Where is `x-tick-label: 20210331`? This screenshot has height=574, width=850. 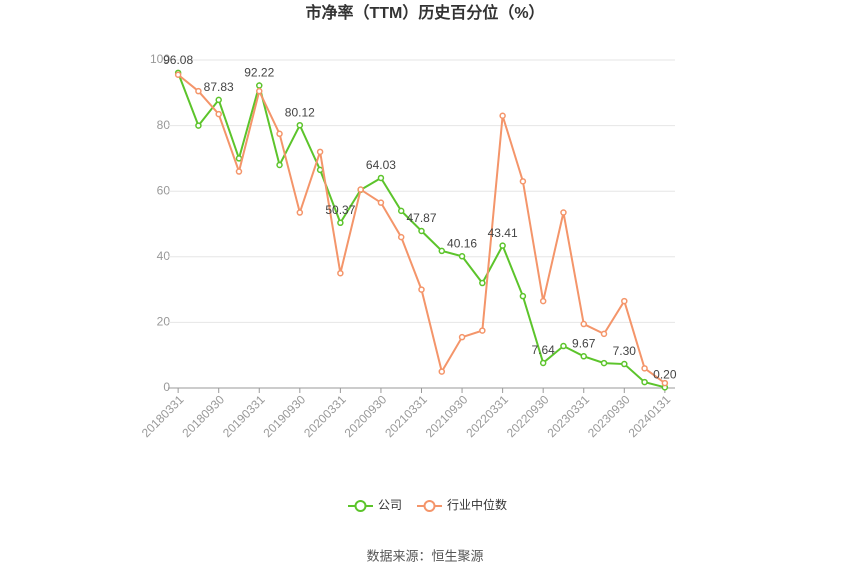 x-tick-label: 20210331 is located at coordinates (406, 416).